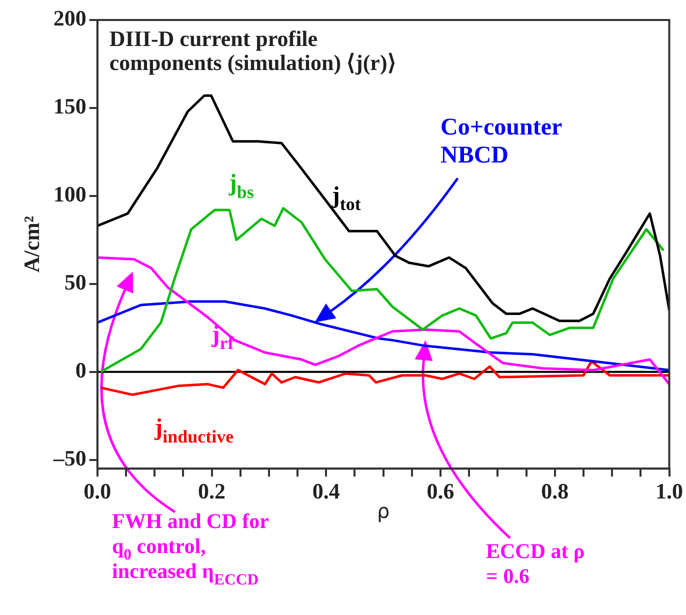 The width and height of the screenshot is (686, 615). Describe the element at coordinates (69, 18) in the screenshot. I see `y-tick-label: 200` at that location.